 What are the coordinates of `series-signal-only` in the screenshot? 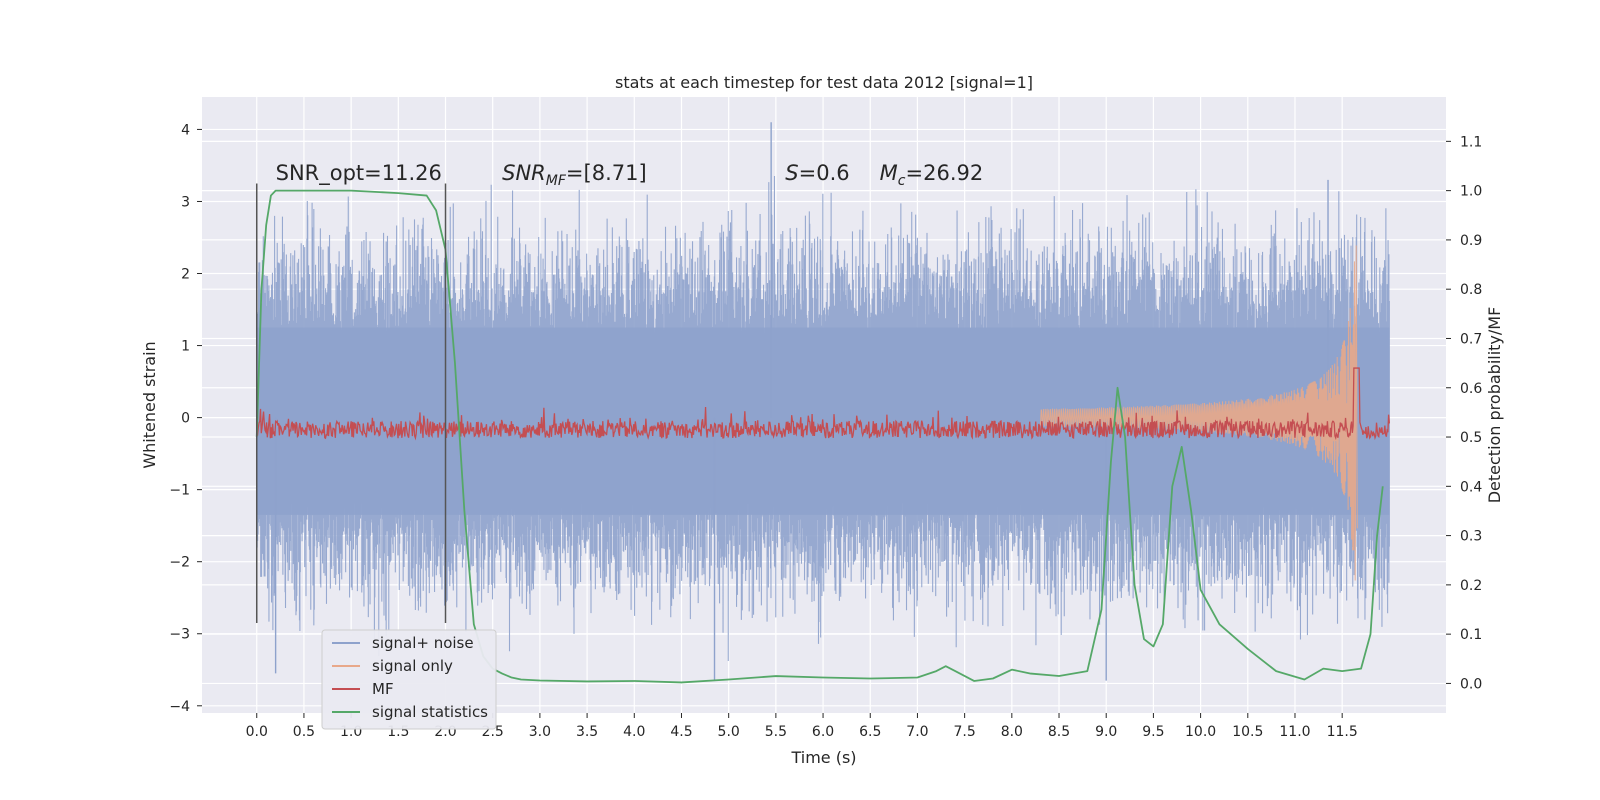 It's located at (1198, 413).